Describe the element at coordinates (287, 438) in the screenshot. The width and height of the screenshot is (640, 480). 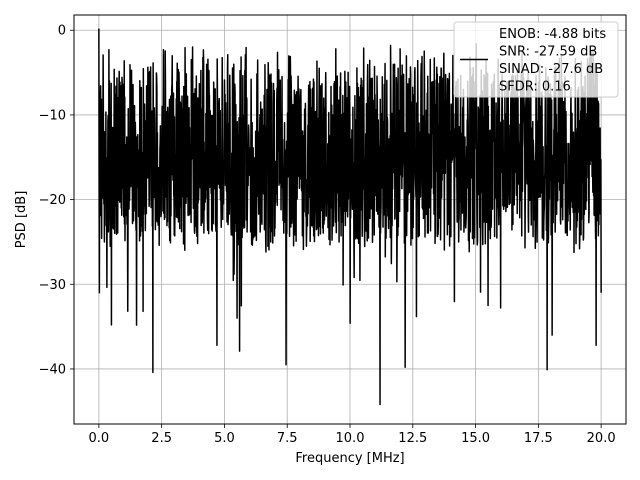
I see `x-tick-label: 7.5` at that location.